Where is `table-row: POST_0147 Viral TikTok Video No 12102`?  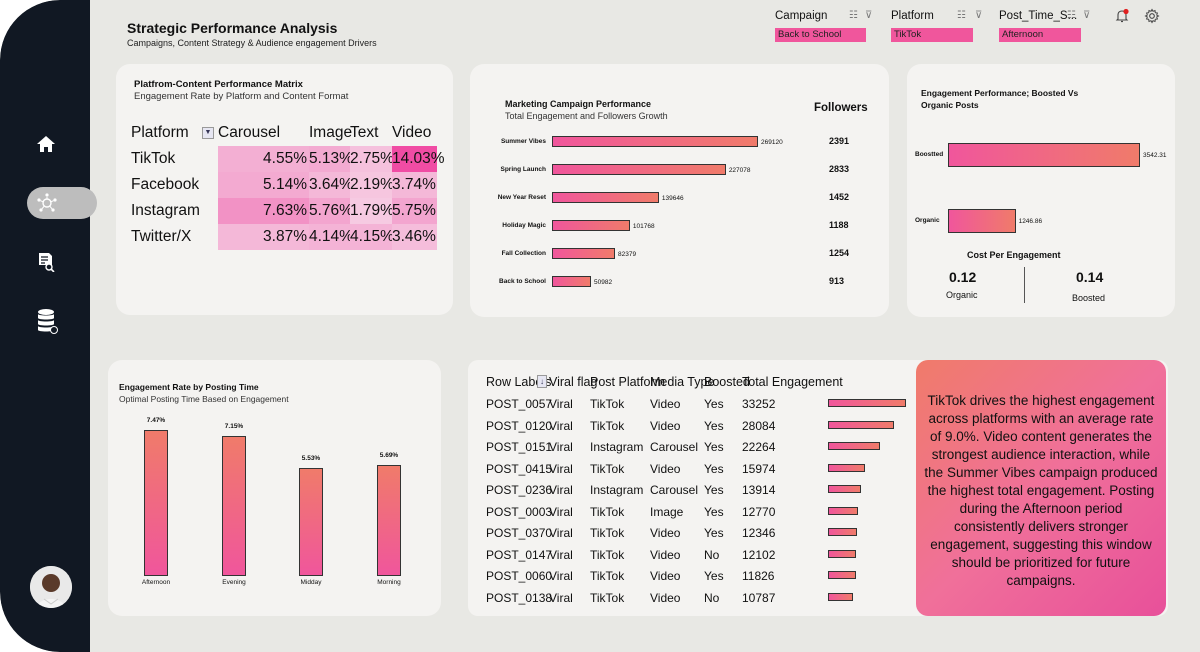
table-row: POST_0147 Viral TikTok Video No 12102 is located at coordinates (706, 555).